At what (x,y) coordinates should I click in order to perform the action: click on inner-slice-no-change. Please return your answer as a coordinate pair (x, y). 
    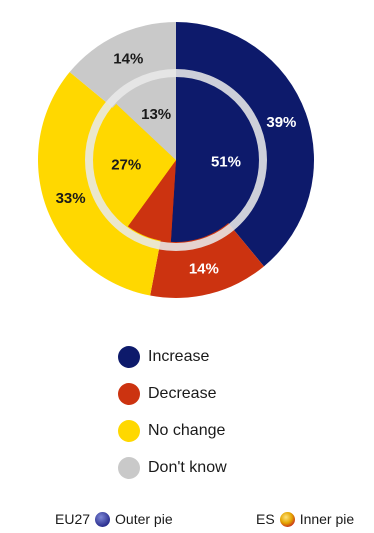
    Looking at the image, I should click on (135, 165).